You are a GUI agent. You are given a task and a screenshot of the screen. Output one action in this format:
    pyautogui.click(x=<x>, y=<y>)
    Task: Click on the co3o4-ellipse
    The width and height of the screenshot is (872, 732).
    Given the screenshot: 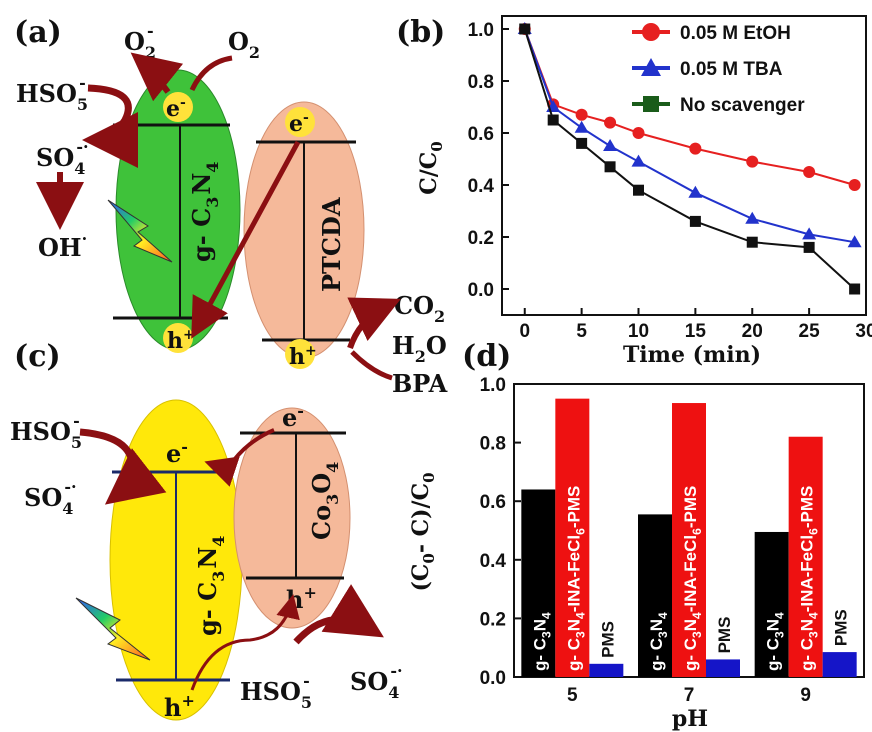 What is the action you would take?
    pyautogui.click(x=292, y=518)
    